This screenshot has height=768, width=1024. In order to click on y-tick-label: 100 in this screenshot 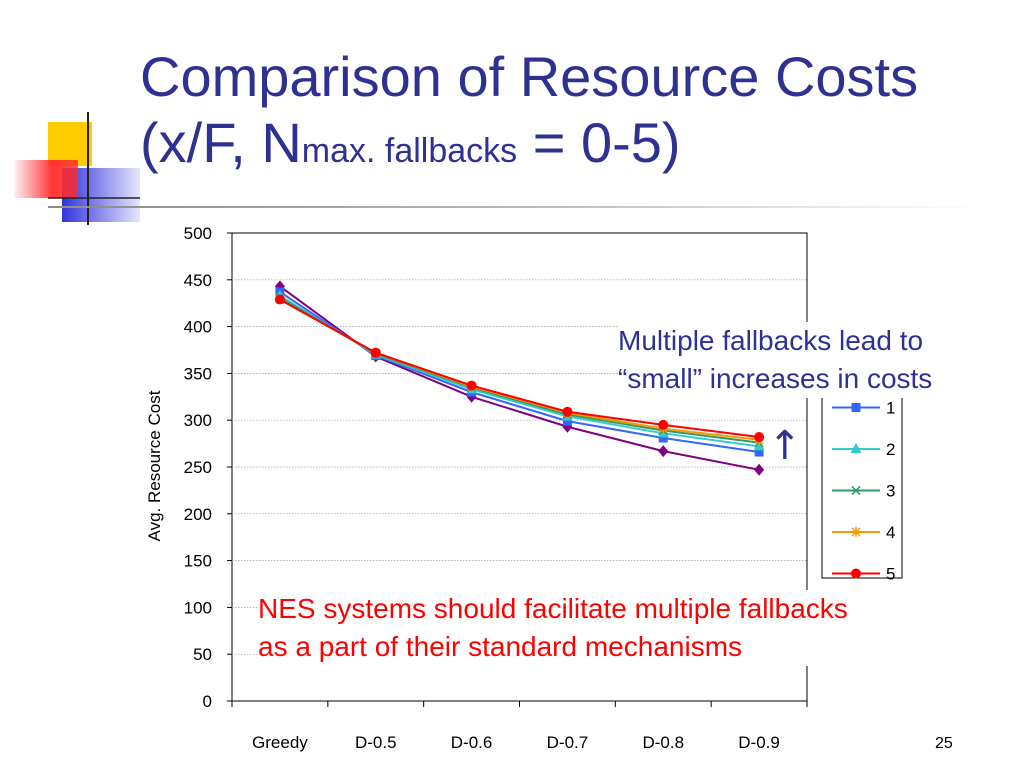, I will do `click(198, 607)`.